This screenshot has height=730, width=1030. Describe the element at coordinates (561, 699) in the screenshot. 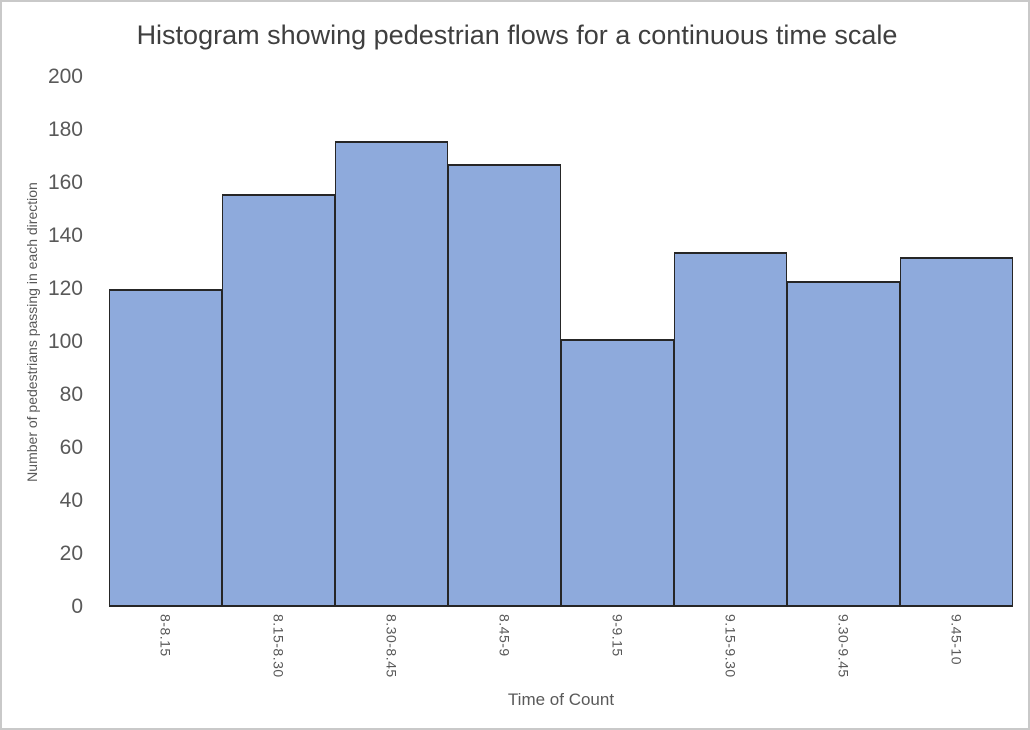

I see `x-axis-title: Time of Count` at that location.